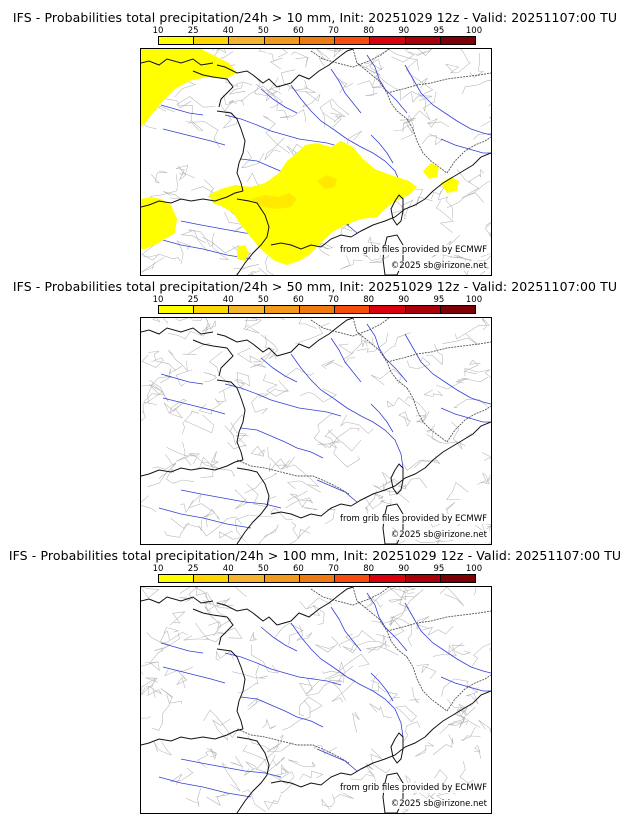  I want to click on color-scale: 10 25 40 50 60 70 80 90 95 100, so click(316, 575).